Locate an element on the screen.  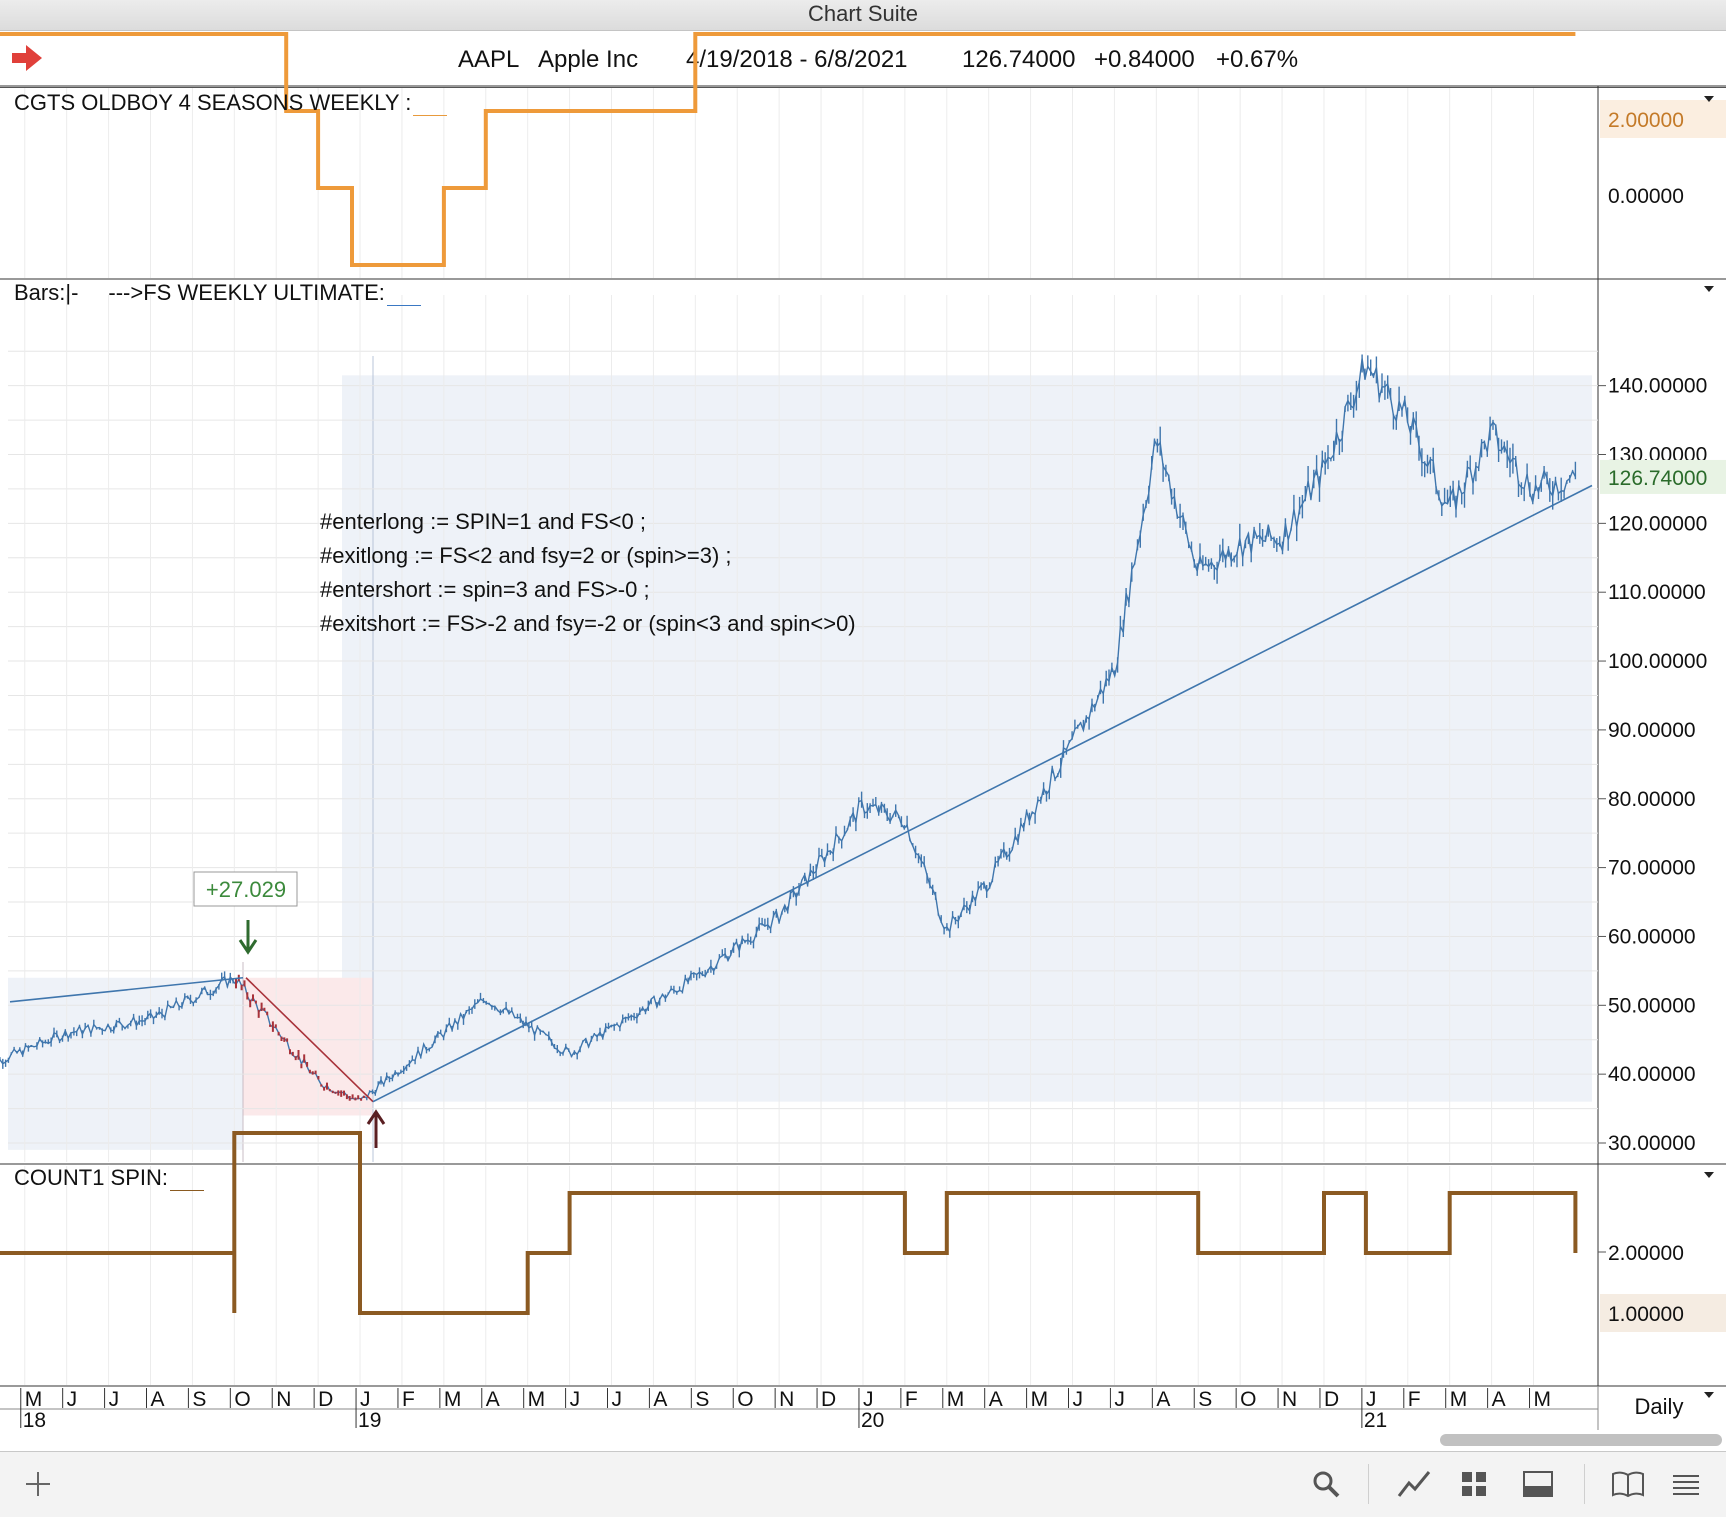
price-tick-label: 30.00000 is located at coordinates (1652, 1143).